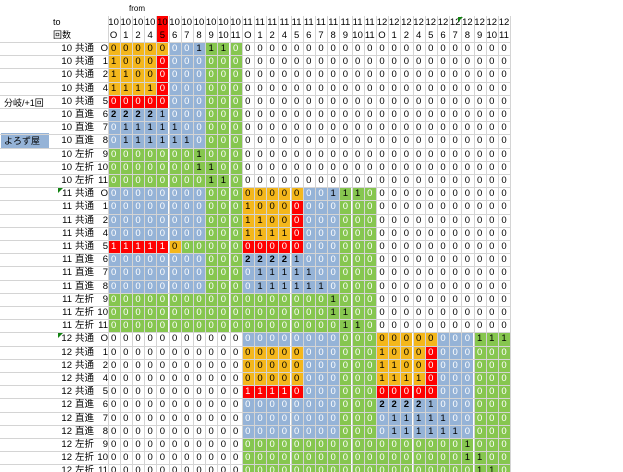  Describe the element at coordinates (105, 405) in the screenshot. I see `row-count-cell: 6` at that location.